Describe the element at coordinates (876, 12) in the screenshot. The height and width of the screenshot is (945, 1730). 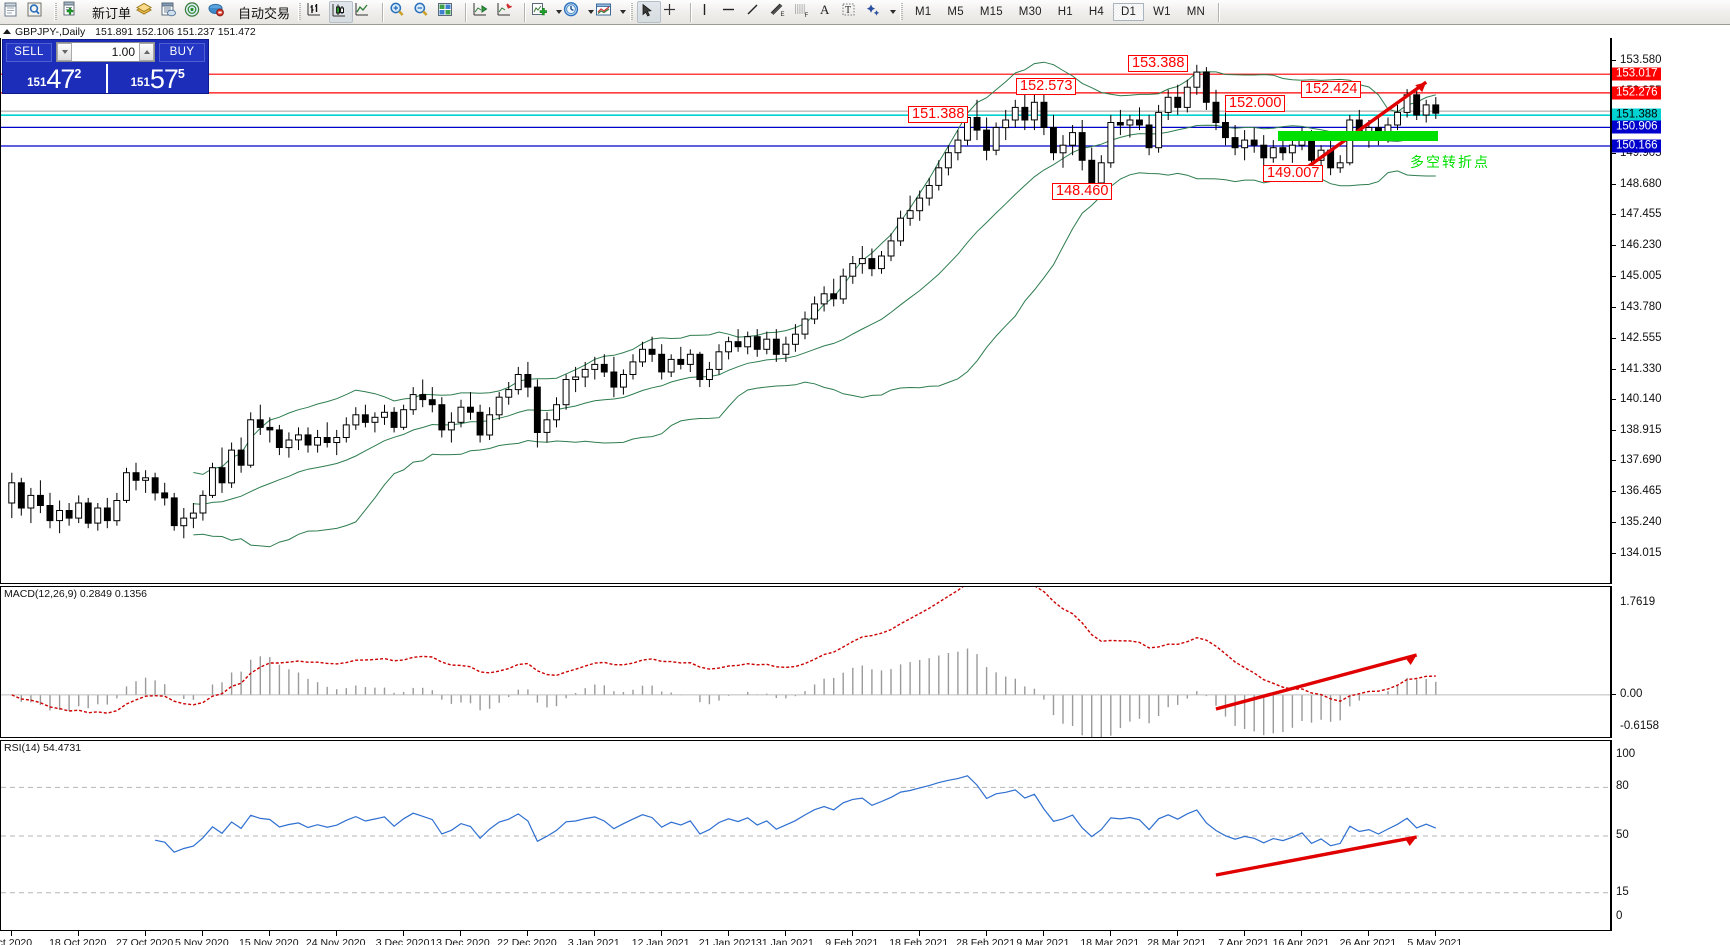
I see `shapes-icon` at that location.